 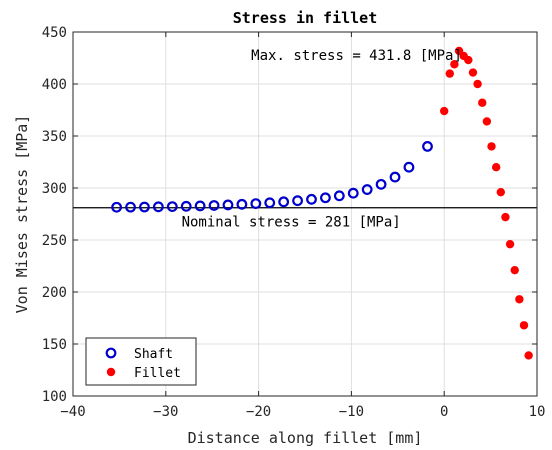 I want to click on legend-marker-fillet, so click(x=111, y=372).